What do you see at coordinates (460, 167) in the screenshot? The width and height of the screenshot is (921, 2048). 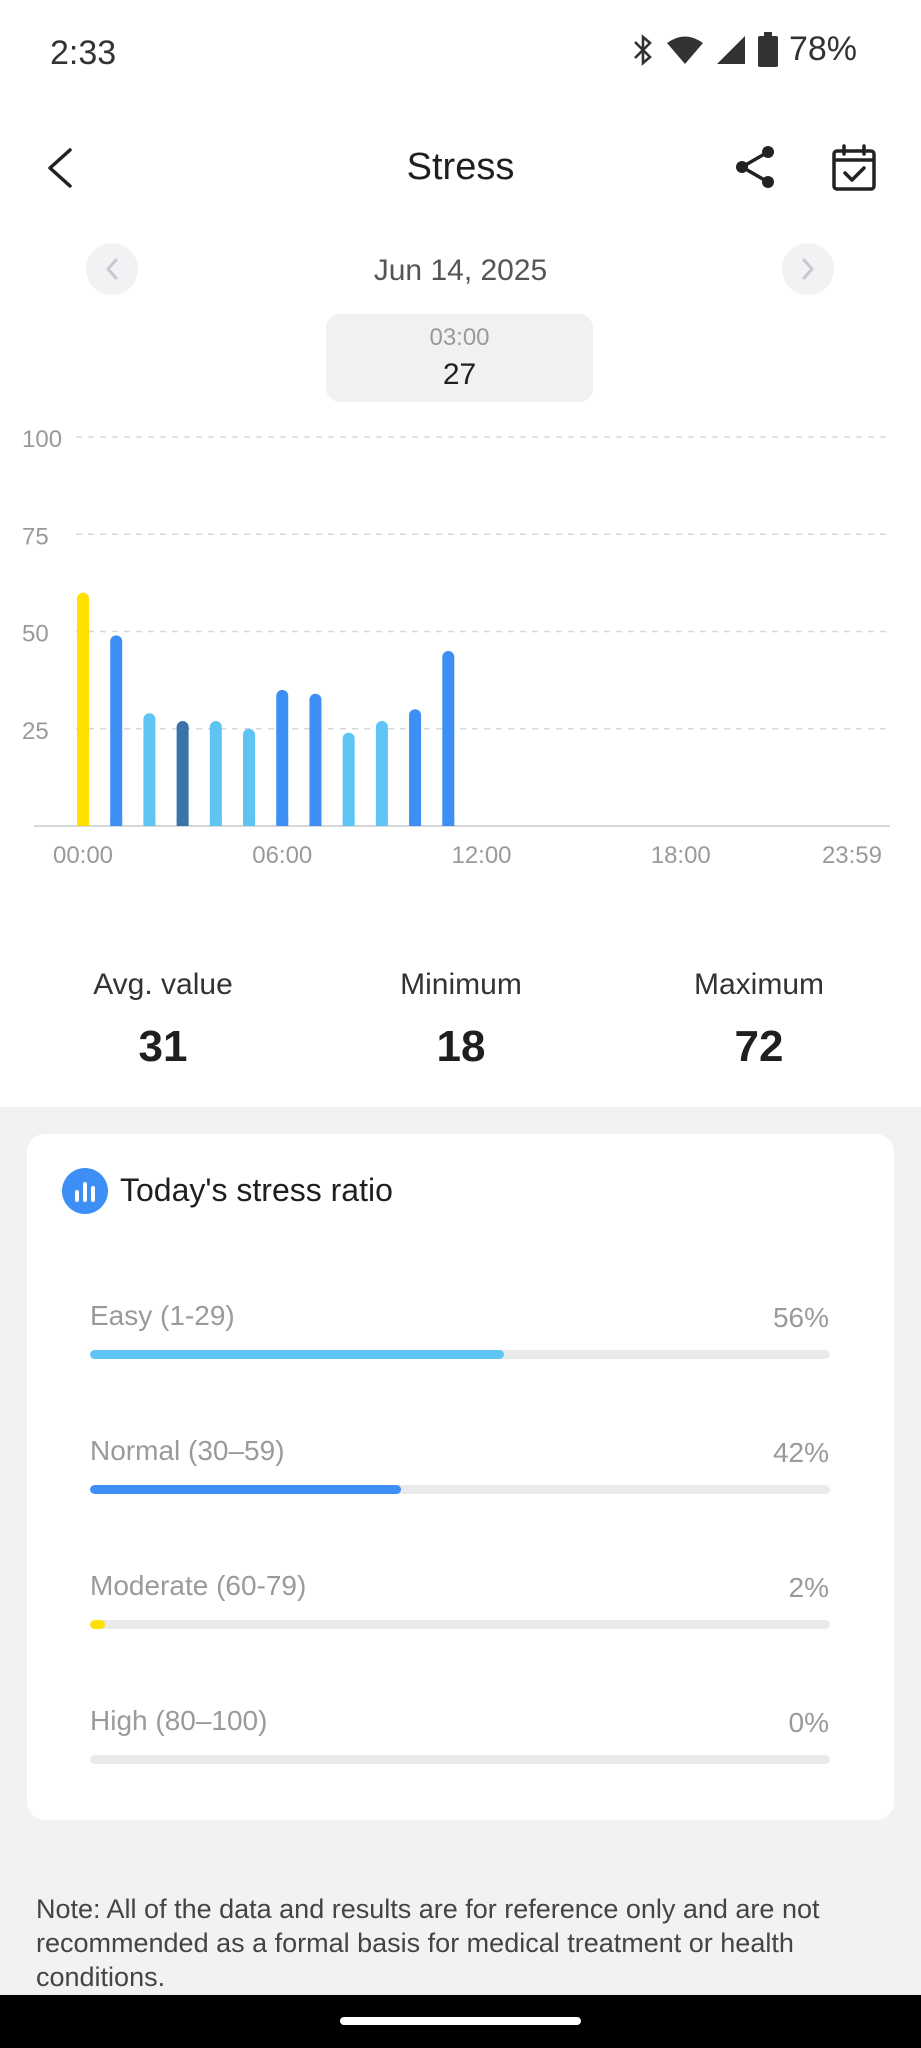 I see `page-title: Stress` at bounding box center [460, 167].